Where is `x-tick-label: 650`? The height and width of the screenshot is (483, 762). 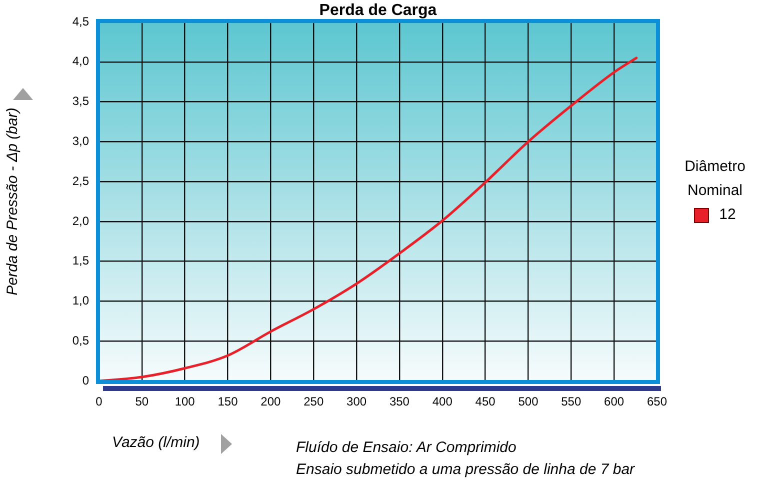 x-tick-label: 650 is located at coordinates (657, 401).